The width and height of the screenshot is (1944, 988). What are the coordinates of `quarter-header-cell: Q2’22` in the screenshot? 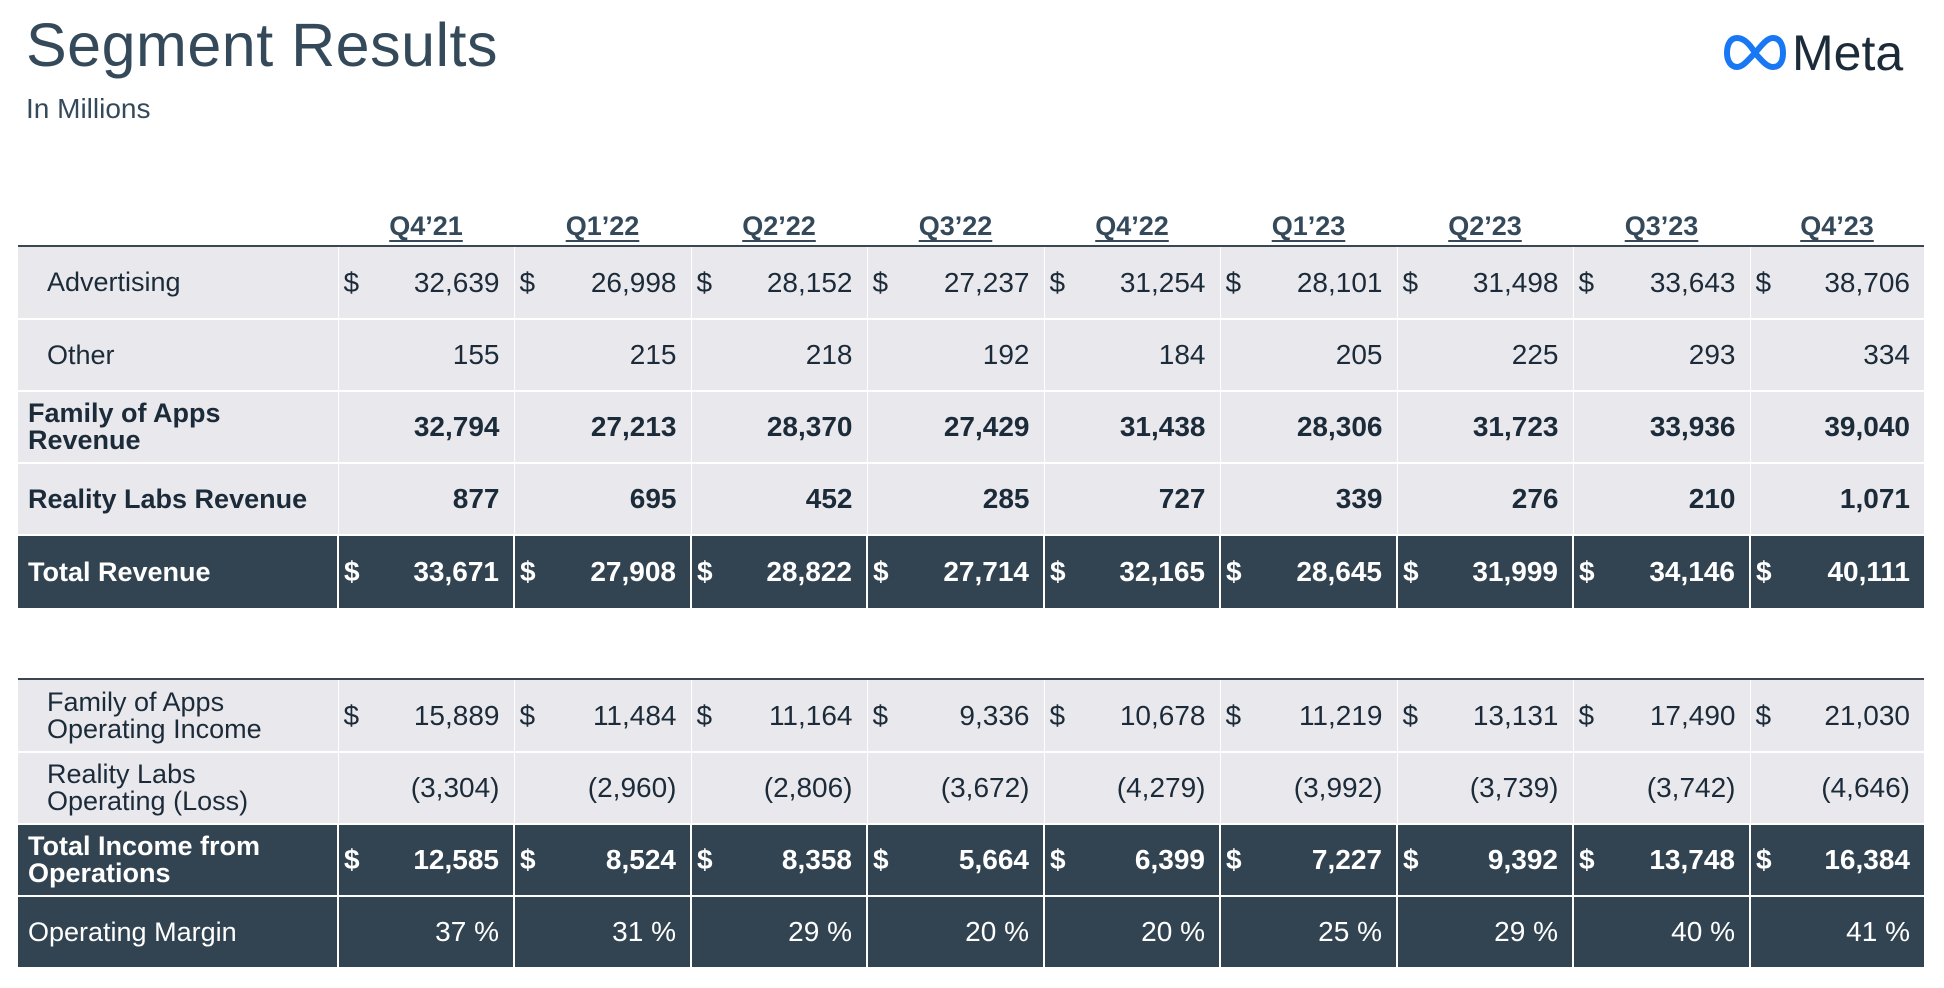 It's located at (779, 226).